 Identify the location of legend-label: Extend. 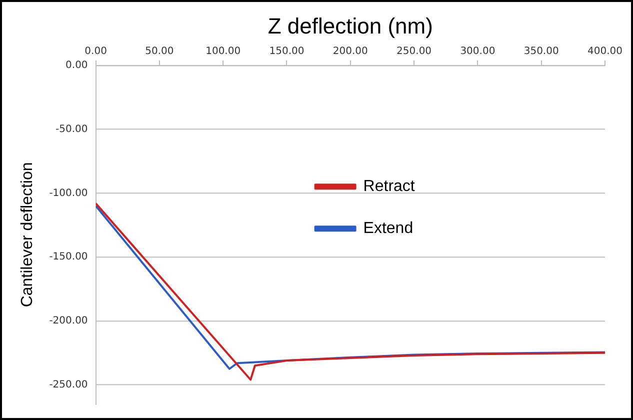
(388, 229).